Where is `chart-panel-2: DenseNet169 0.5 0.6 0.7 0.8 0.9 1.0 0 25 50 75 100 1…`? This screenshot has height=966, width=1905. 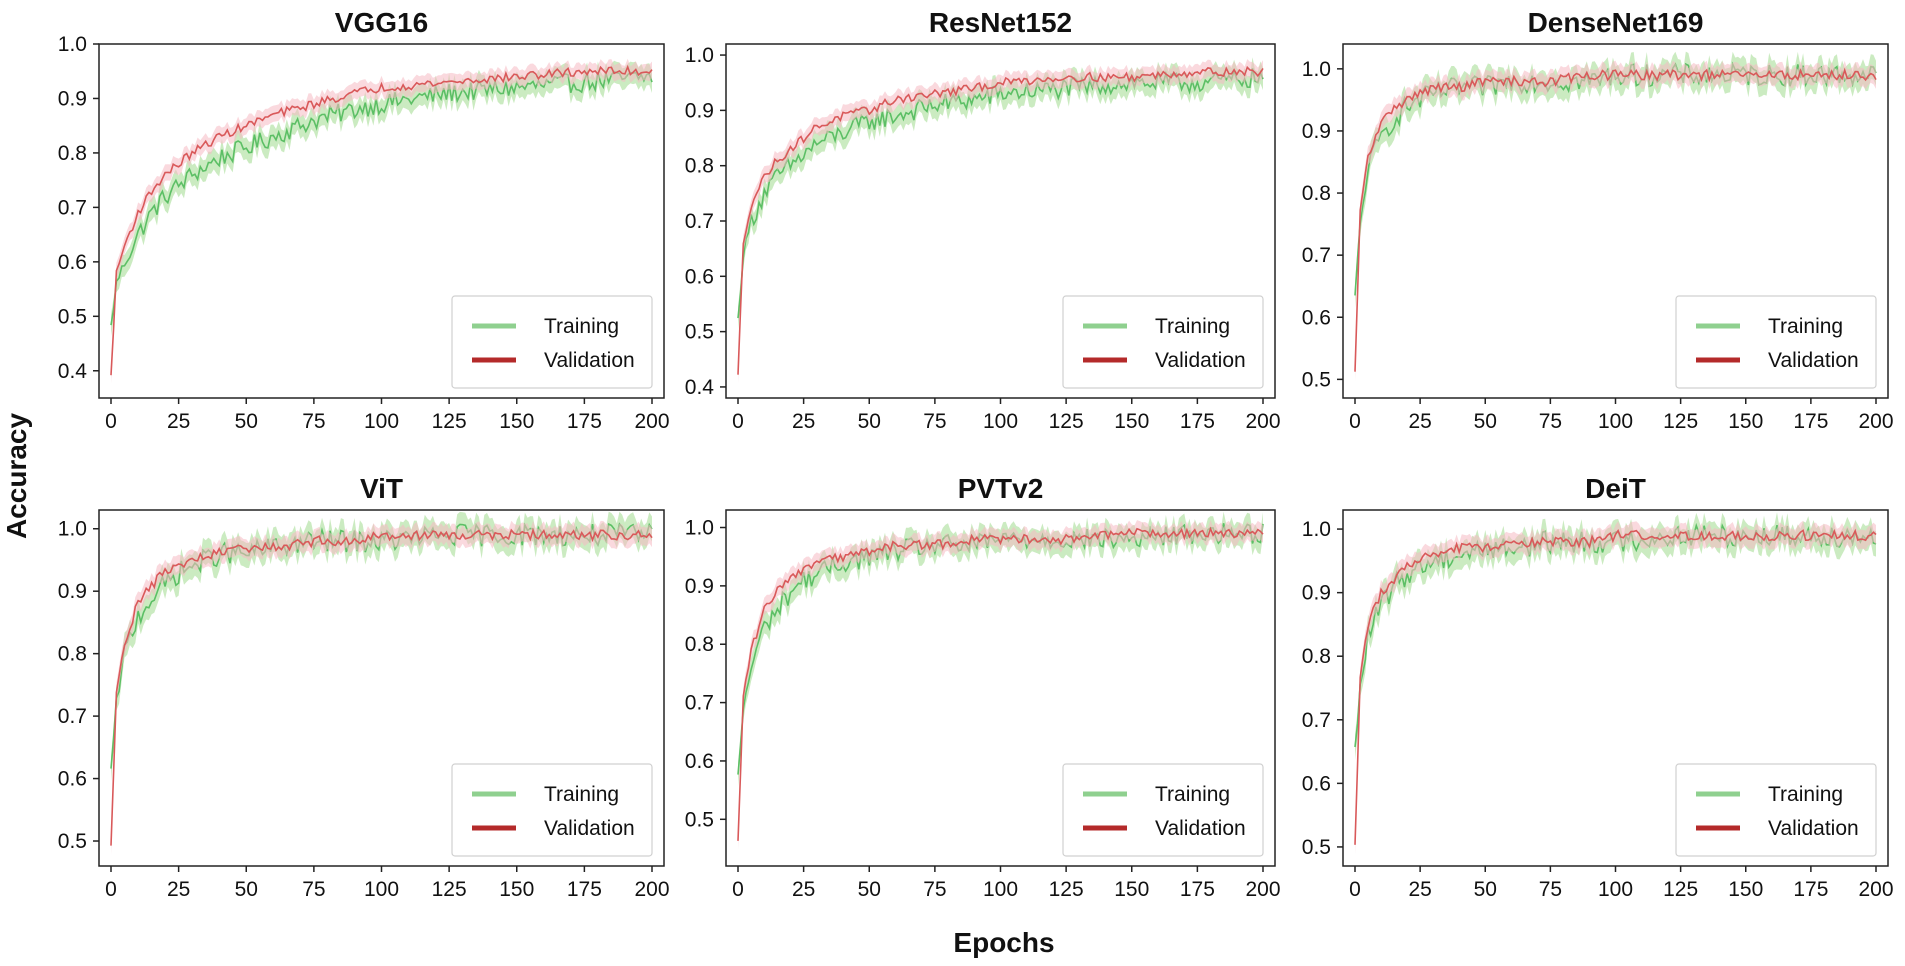 chart-panel-2: DenseNet169 0.5 0.6 0.7 0.8 0.9 1.0 0 25 50 75 100 1… is located at coordinates (1598, 220).